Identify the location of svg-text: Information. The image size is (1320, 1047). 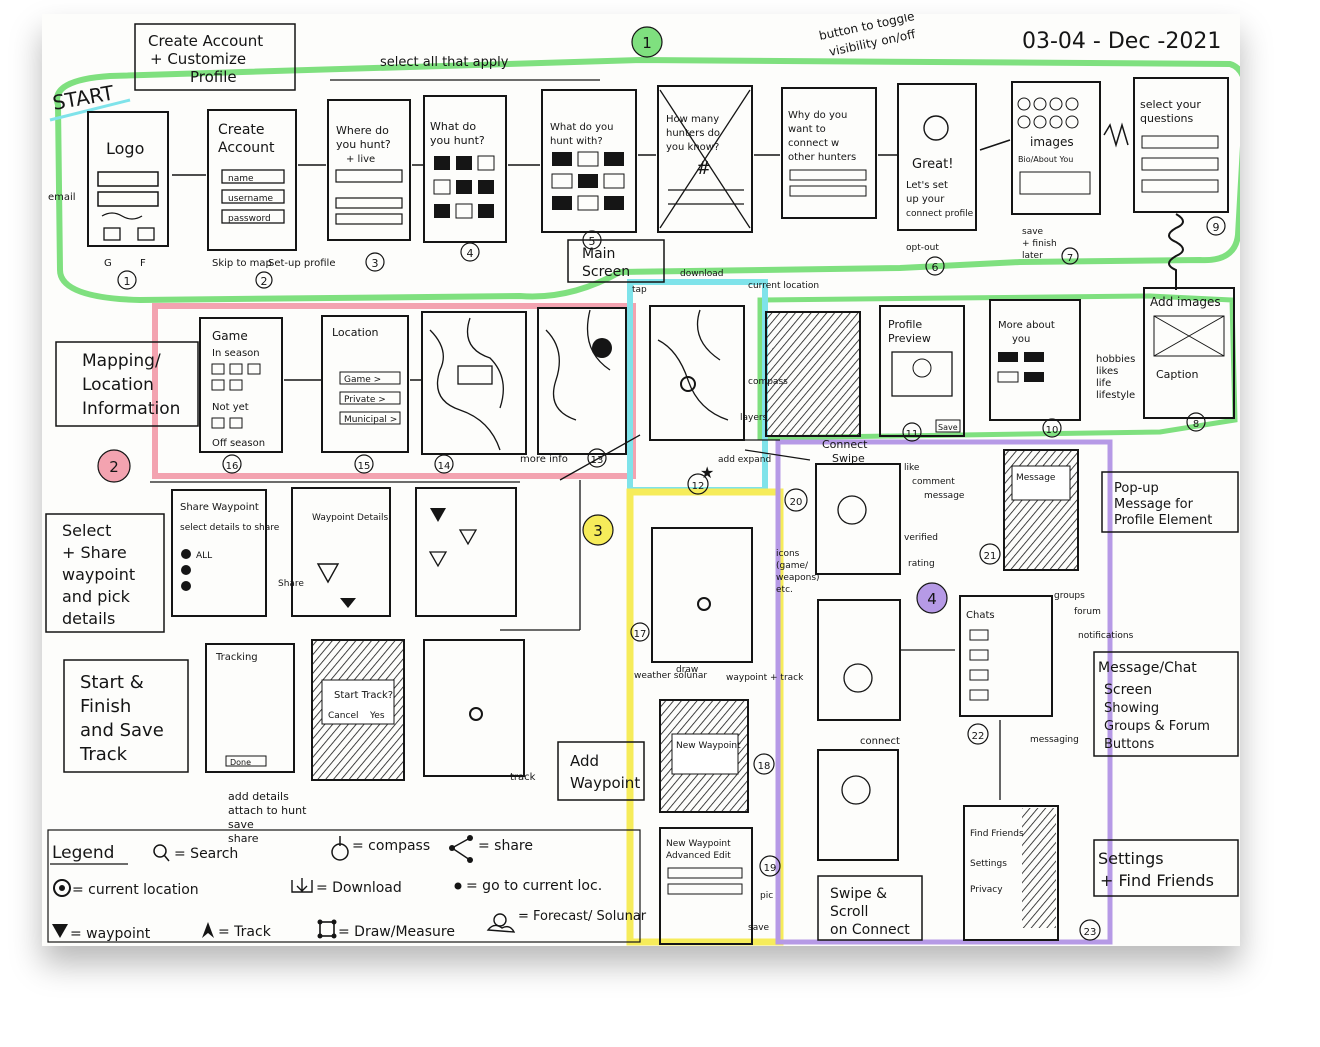
(131, 409).